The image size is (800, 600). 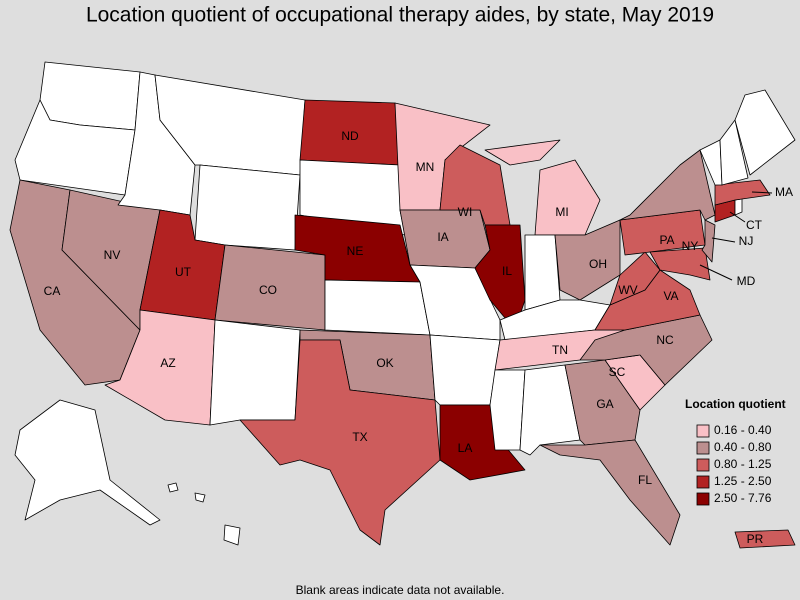 I want to click on legend-label: 0.80 - 1.25, so click(x=743, y=464).